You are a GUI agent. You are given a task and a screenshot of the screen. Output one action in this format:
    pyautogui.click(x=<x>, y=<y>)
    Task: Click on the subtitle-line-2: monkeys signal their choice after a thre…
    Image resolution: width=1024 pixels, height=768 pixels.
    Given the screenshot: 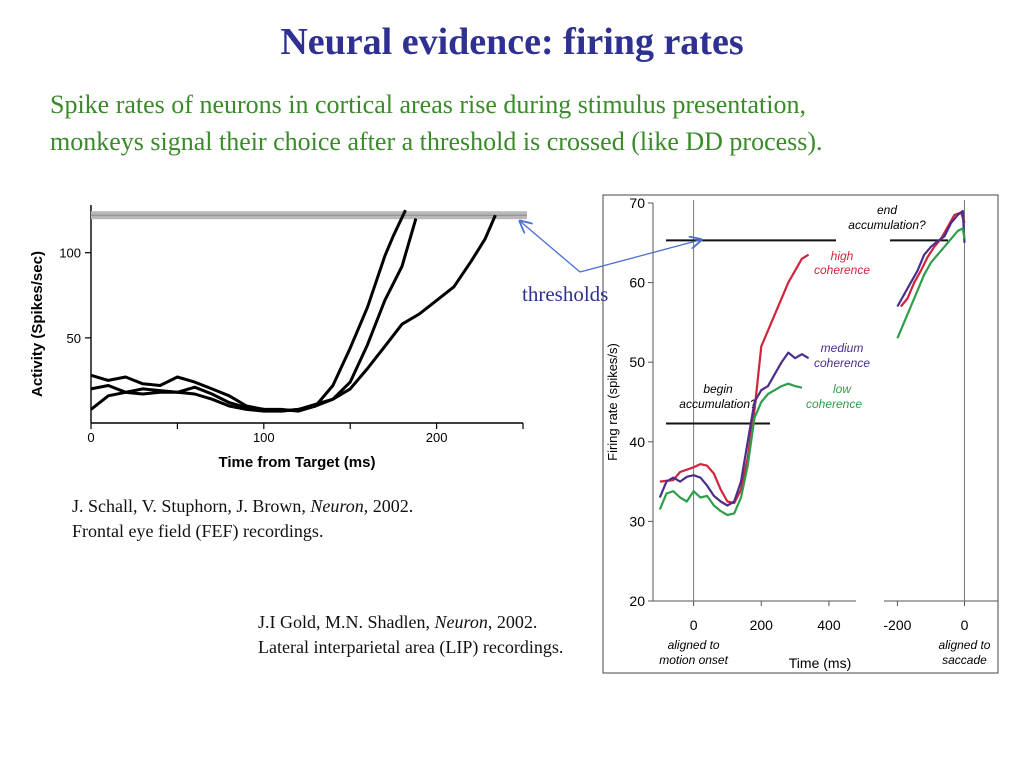 What is the action you would take?
    pyautogui.click(x=436, y=141)
    